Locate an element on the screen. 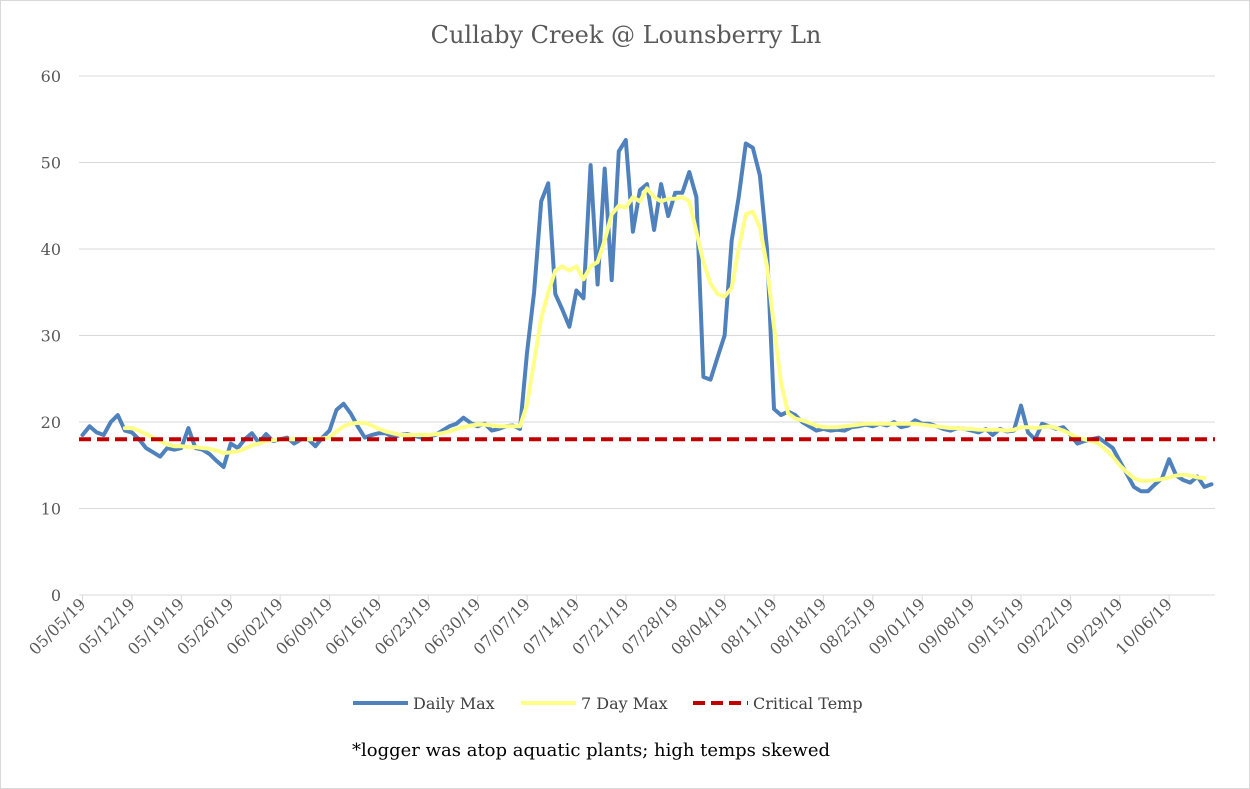  y-tick-label: 30 is located at coordinates (51, 336).